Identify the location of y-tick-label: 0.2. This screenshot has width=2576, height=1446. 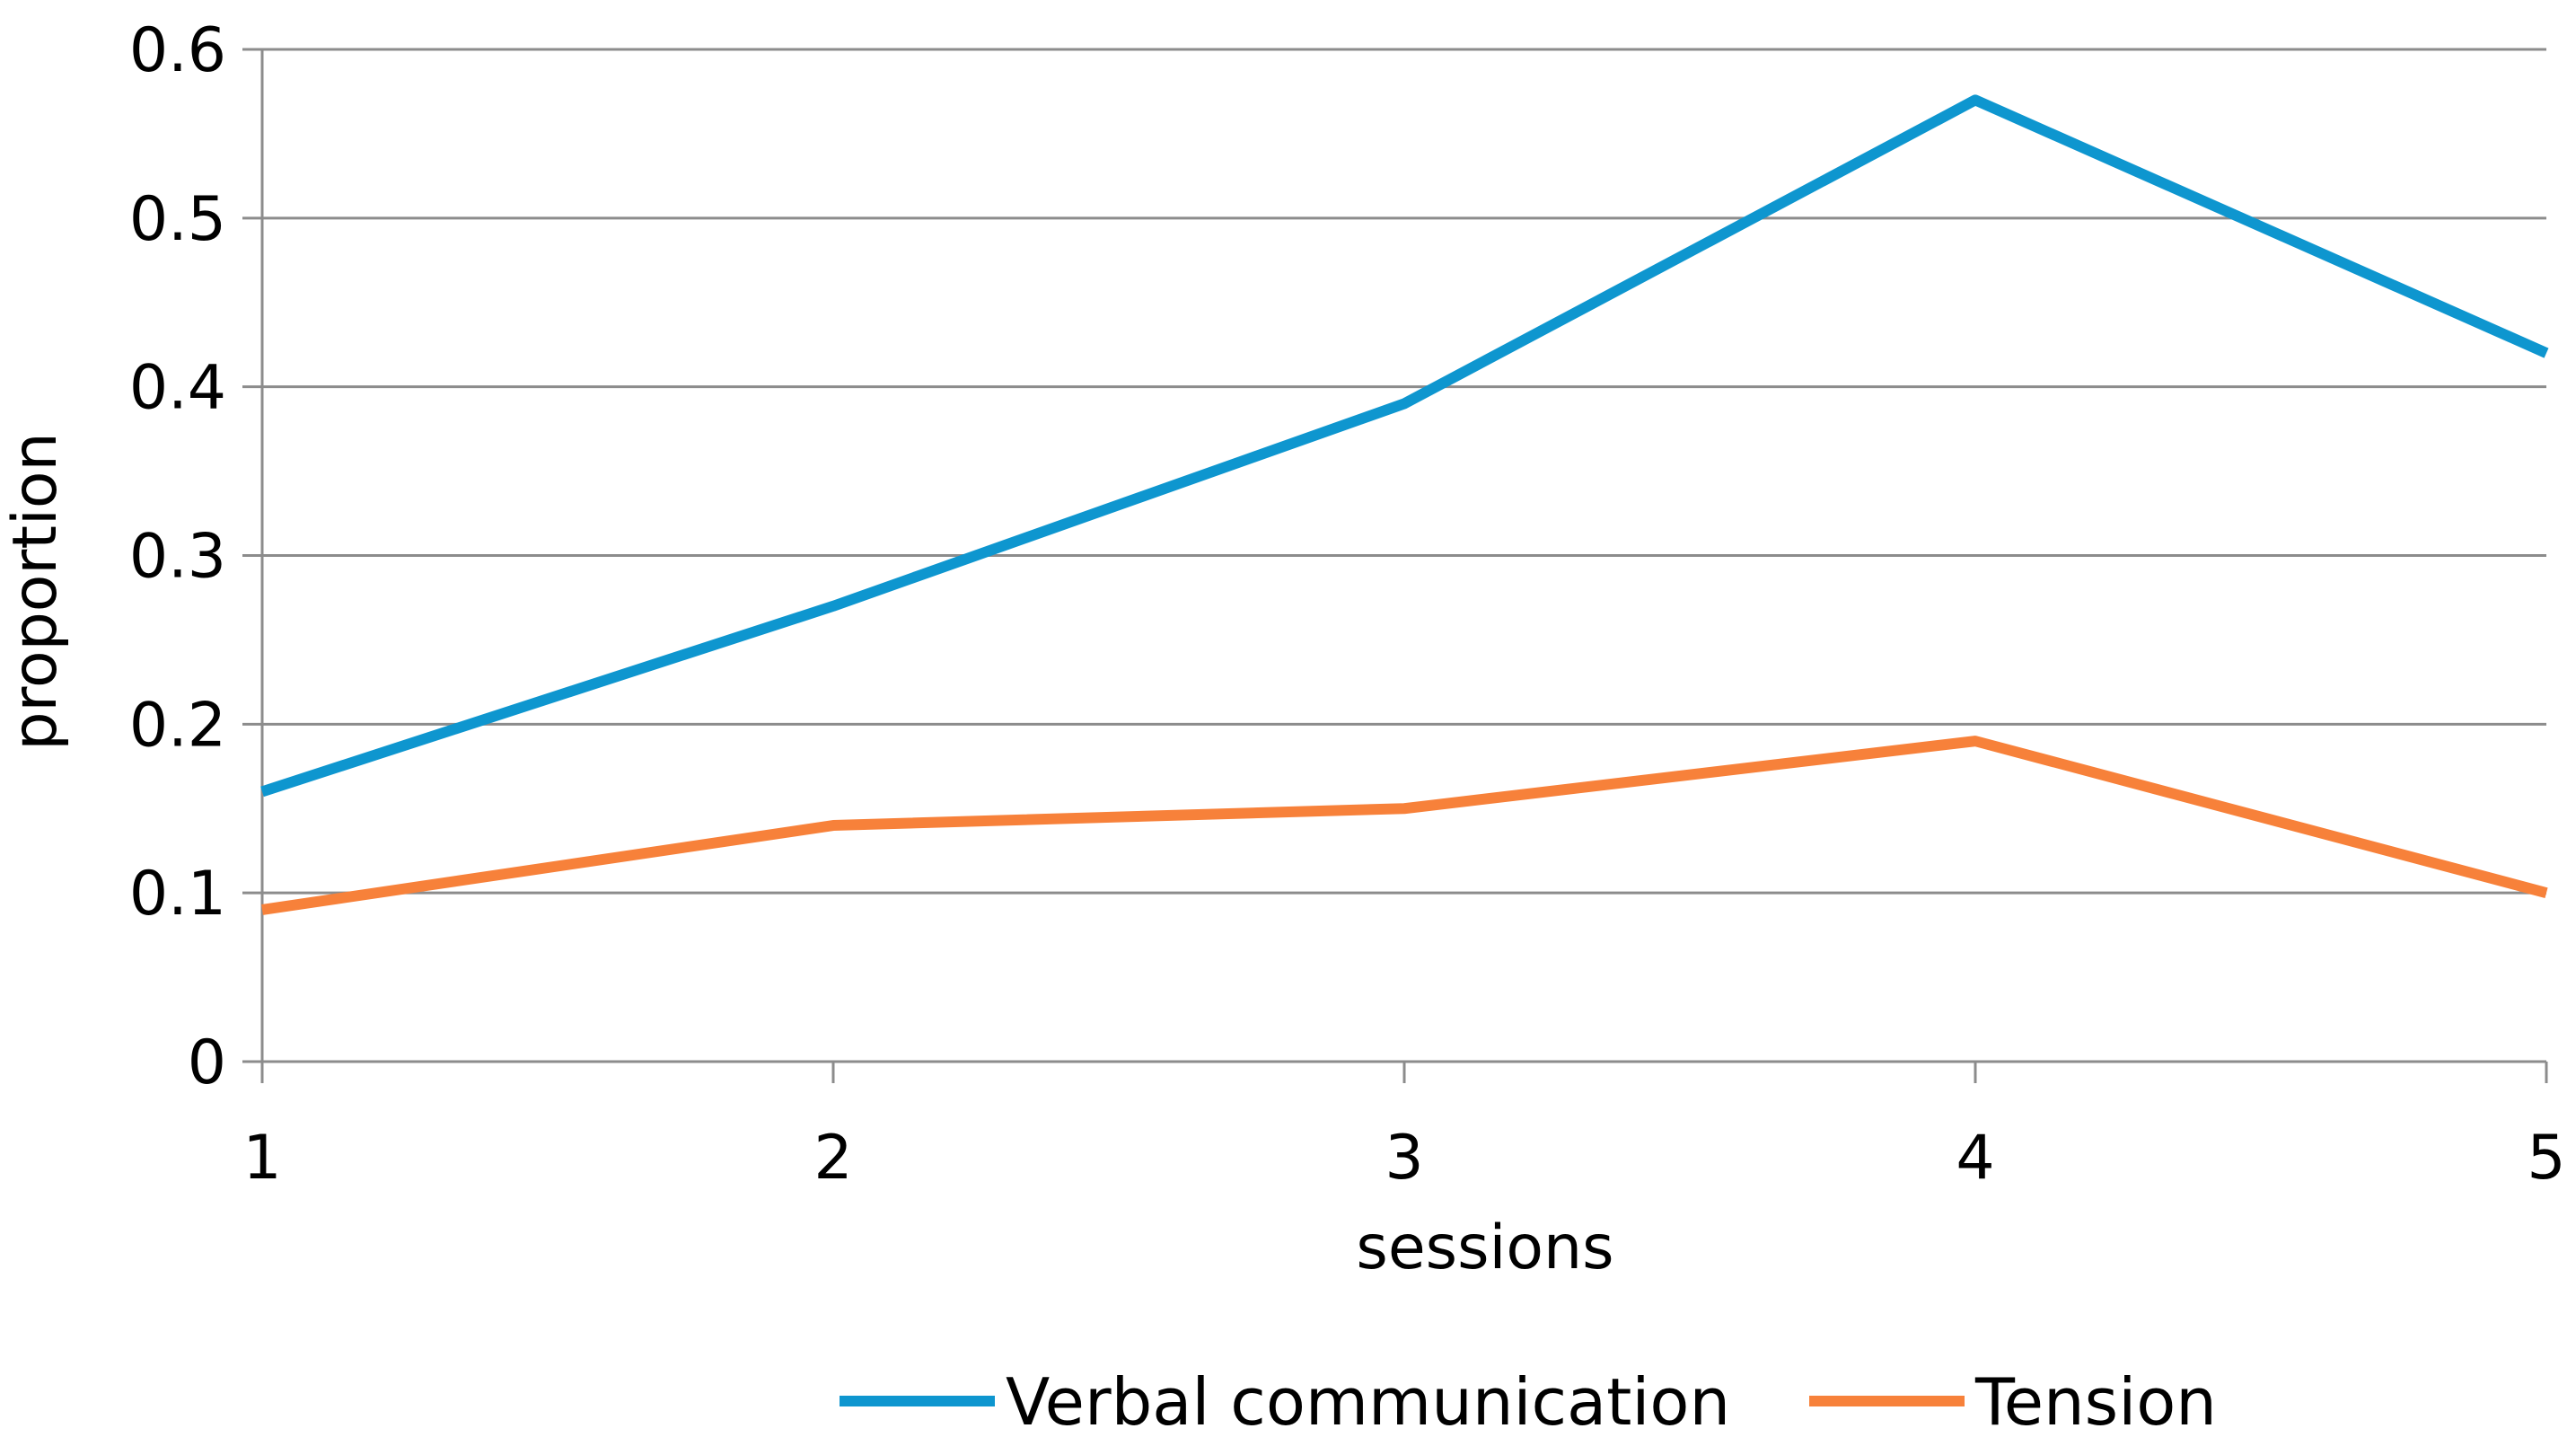
(178, 725).